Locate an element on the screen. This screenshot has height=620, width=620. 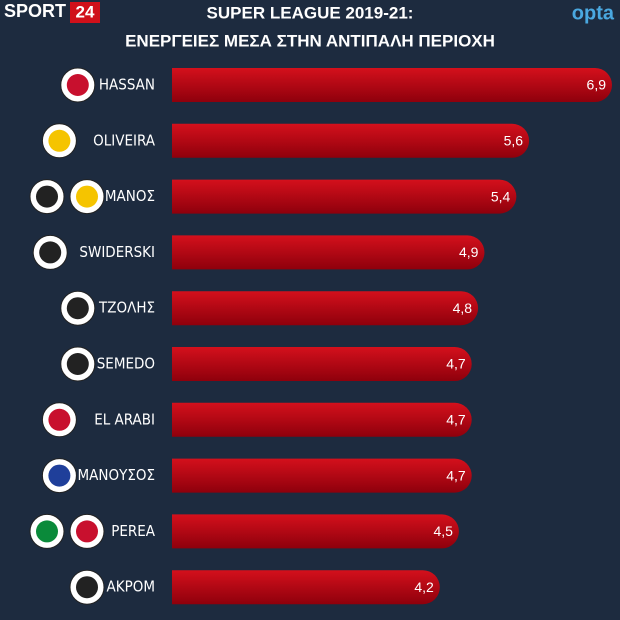
category-label: ΤΖΟΛΗΣ is located at coordinates (126, 308).